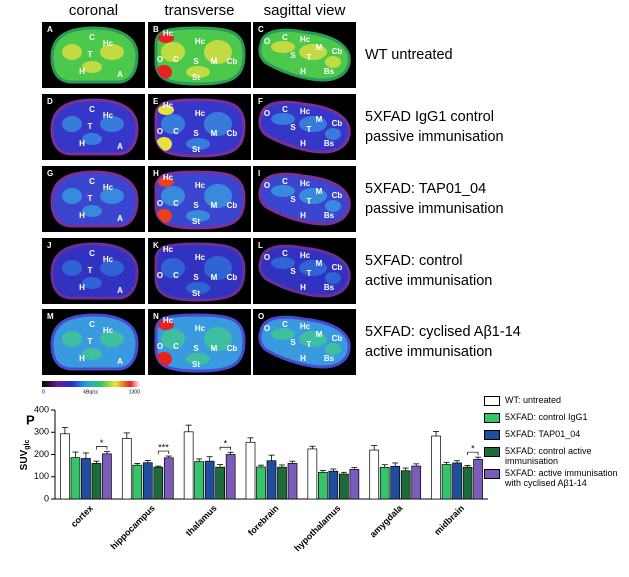 The width and height of the screenshot is (629, 577). Describe the element at coordinates (546, 417) in the screenshot. I see `legend-label: 5XFAD: control IgG1` at that location.